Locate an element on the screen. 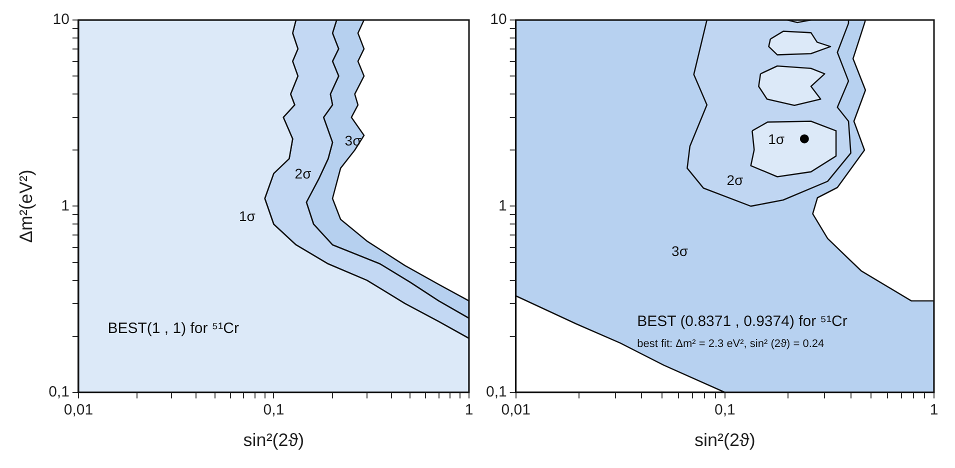 The image size is (955, 468). annotation: BEST (0.8371 , 0.9374) for ⁵¹Cr is located at coordinates (742, 321).